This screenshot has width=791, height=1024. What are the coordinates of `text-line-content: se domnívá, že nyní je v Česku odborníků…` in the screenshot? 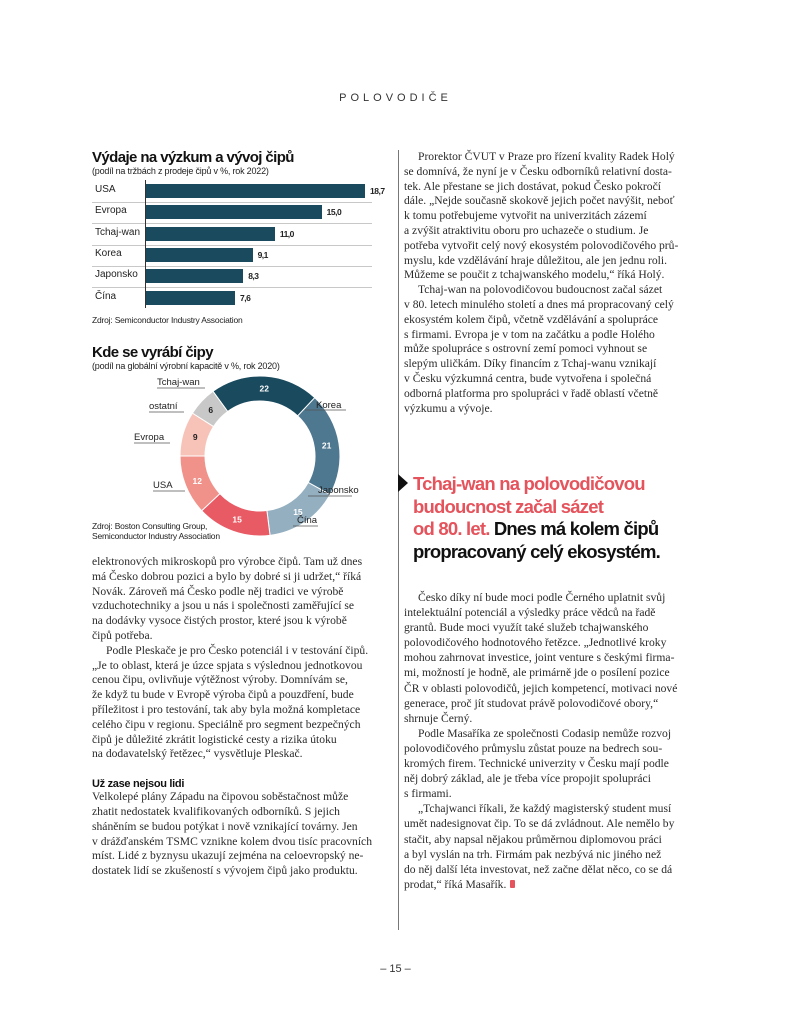 It's located at (538, 171).